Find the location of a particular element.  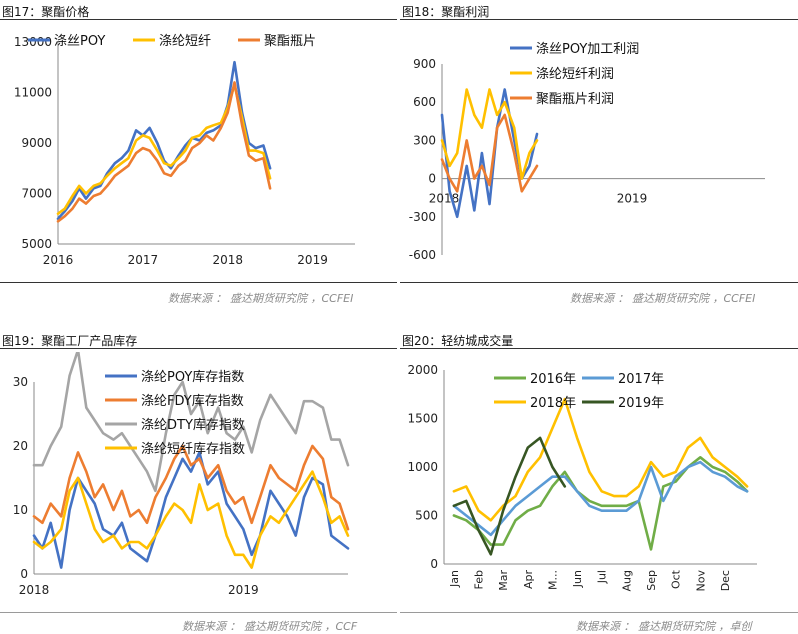

x-tick-label: Mar is located at coordinates (503, 580).